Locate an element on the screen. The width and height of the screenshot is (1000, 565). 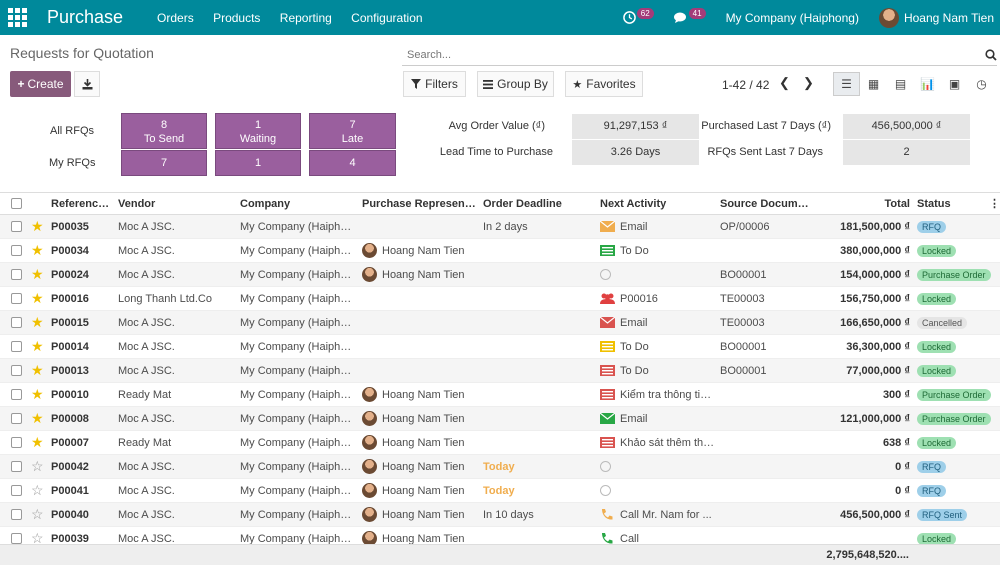
next-activity-cell: Khảo sát thêm thông tin is located at coordinates (657, 443).